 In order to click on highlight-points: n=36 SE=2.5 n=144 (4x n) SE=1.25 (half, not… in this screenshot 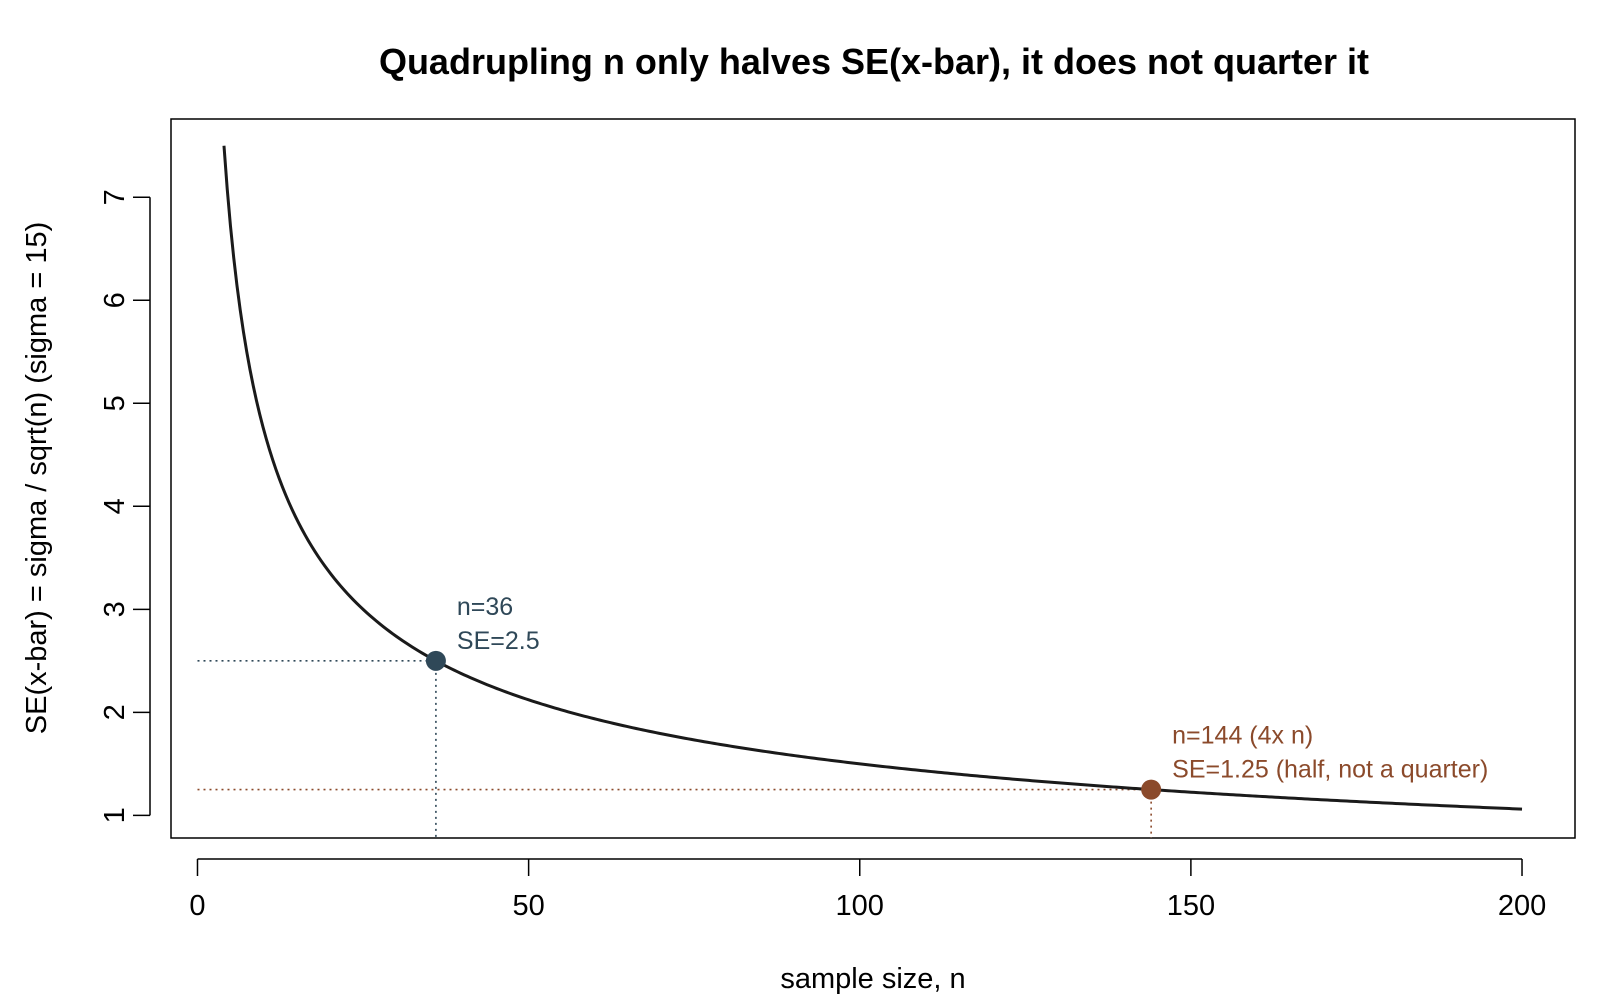, I will do `click(956, 696)`.